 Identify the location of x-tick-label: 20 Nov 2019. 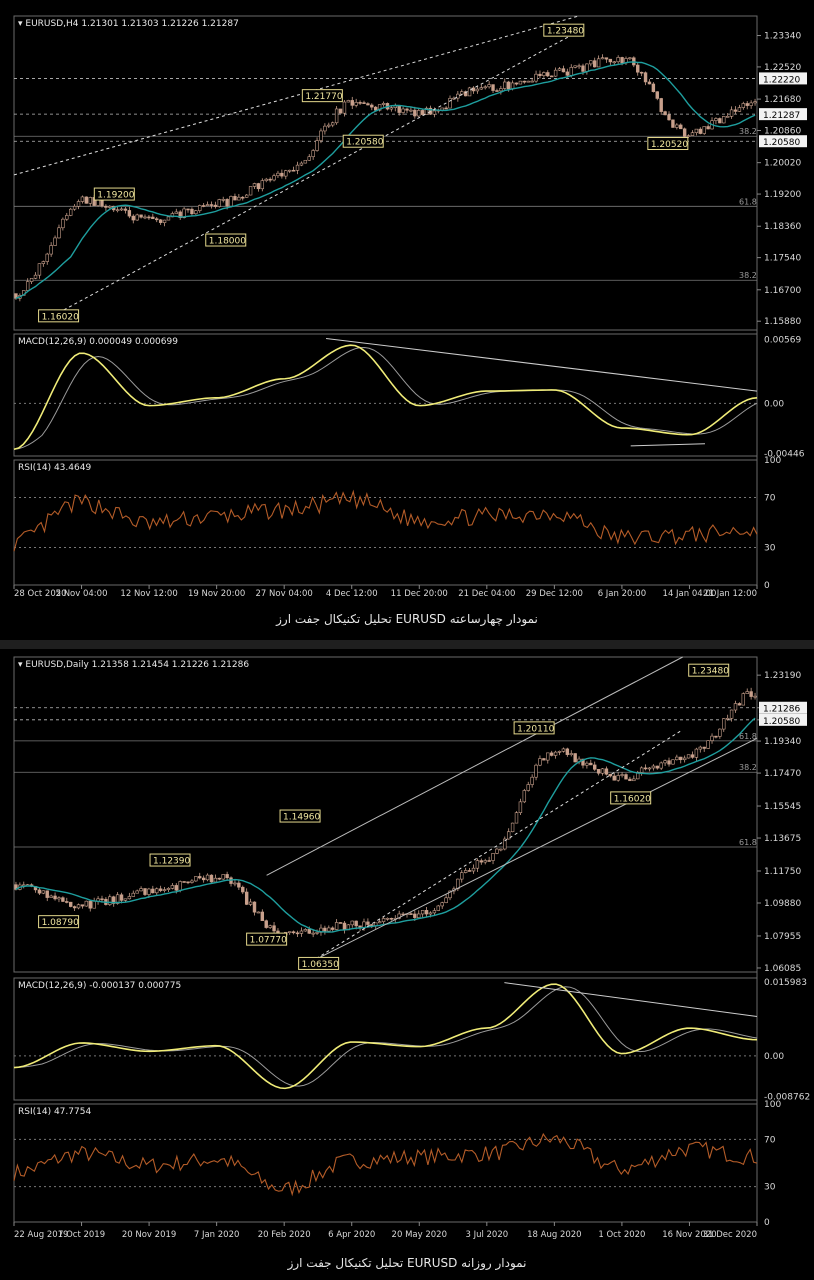
(149, 1235).